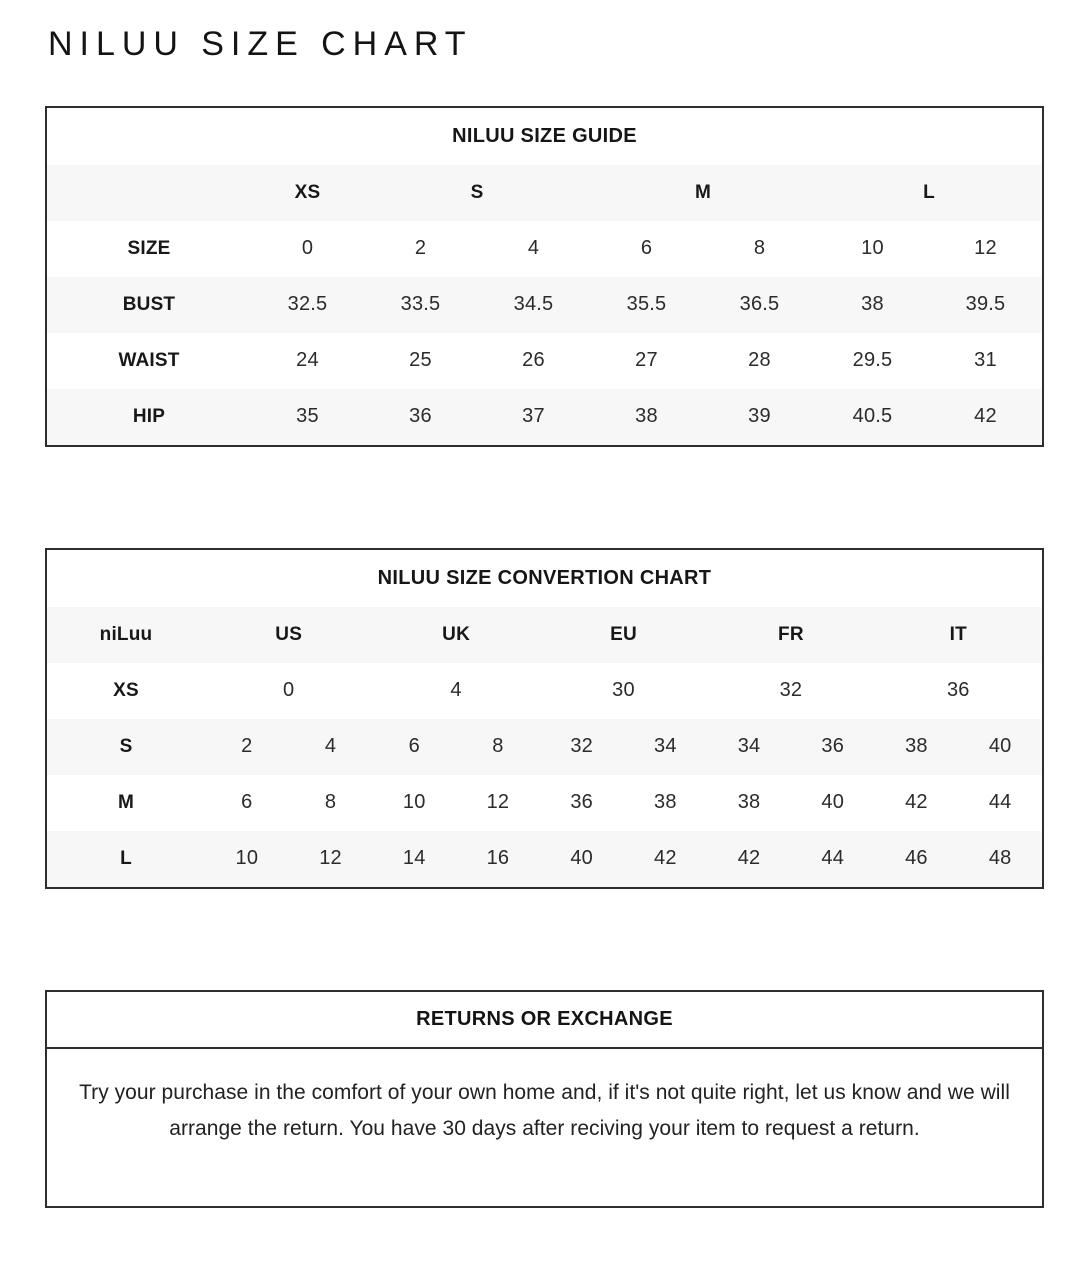  Describe the element at coordinates (916, 858) in the screenshot. I see `conversion-value: 46` at that location.